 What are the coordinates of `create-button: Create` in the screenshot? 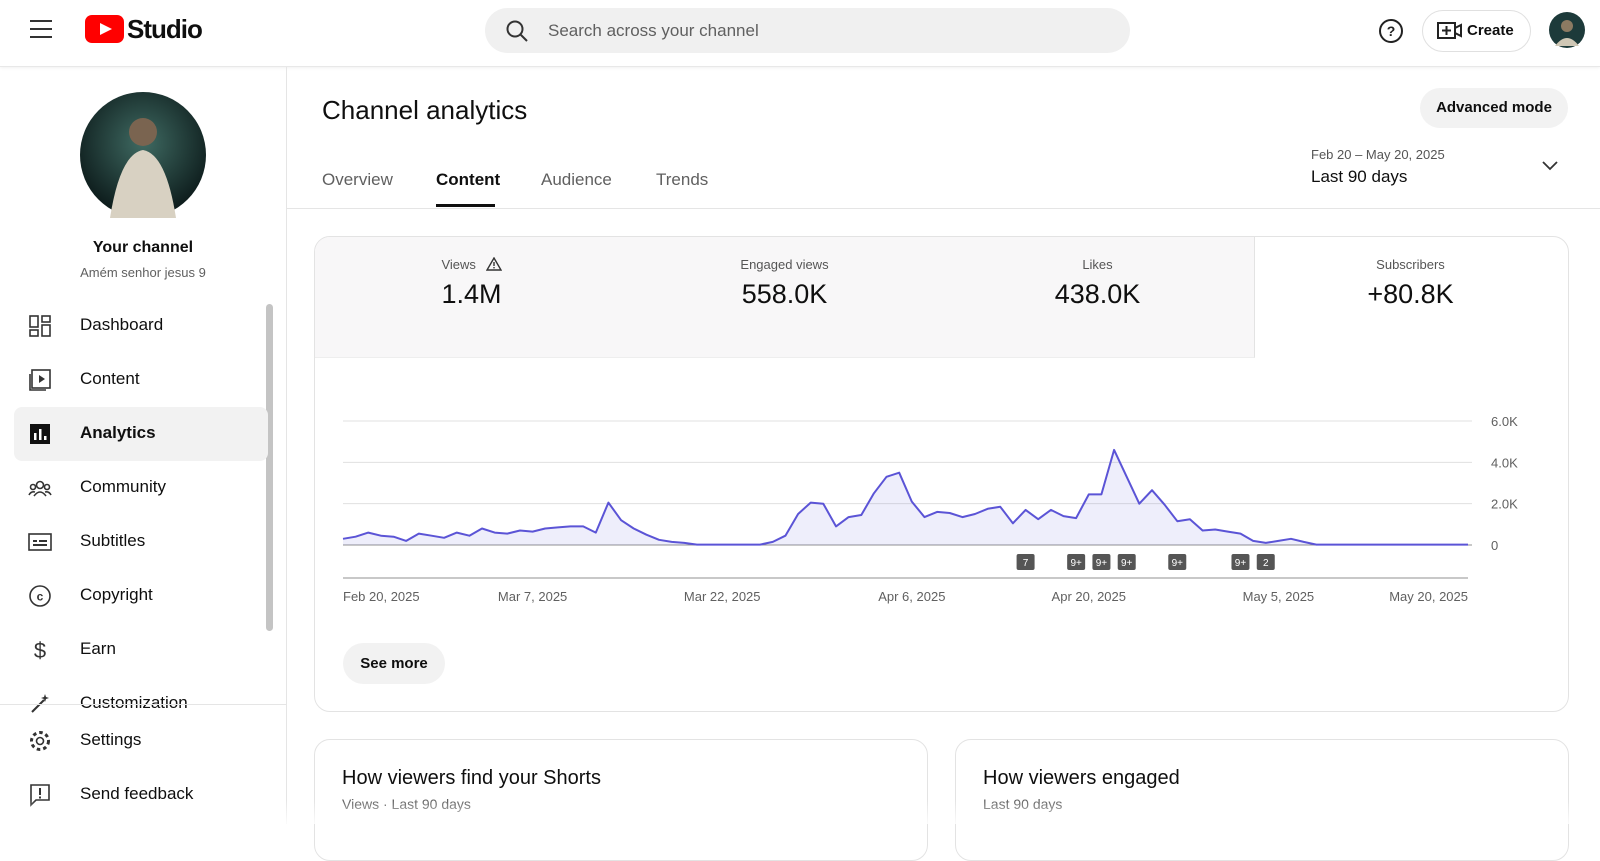 It's located at (1476, 31).